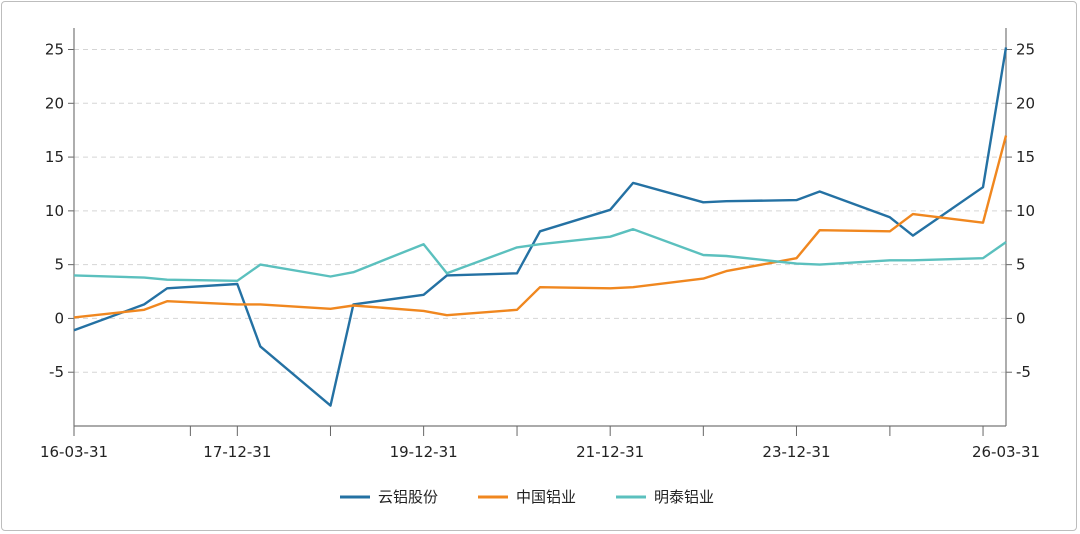 The width and height of the screenshot is (1080, 534). I want to click on y-axis-left-ticks: -5 0 5 10 15 20 25, so click(54, 211).